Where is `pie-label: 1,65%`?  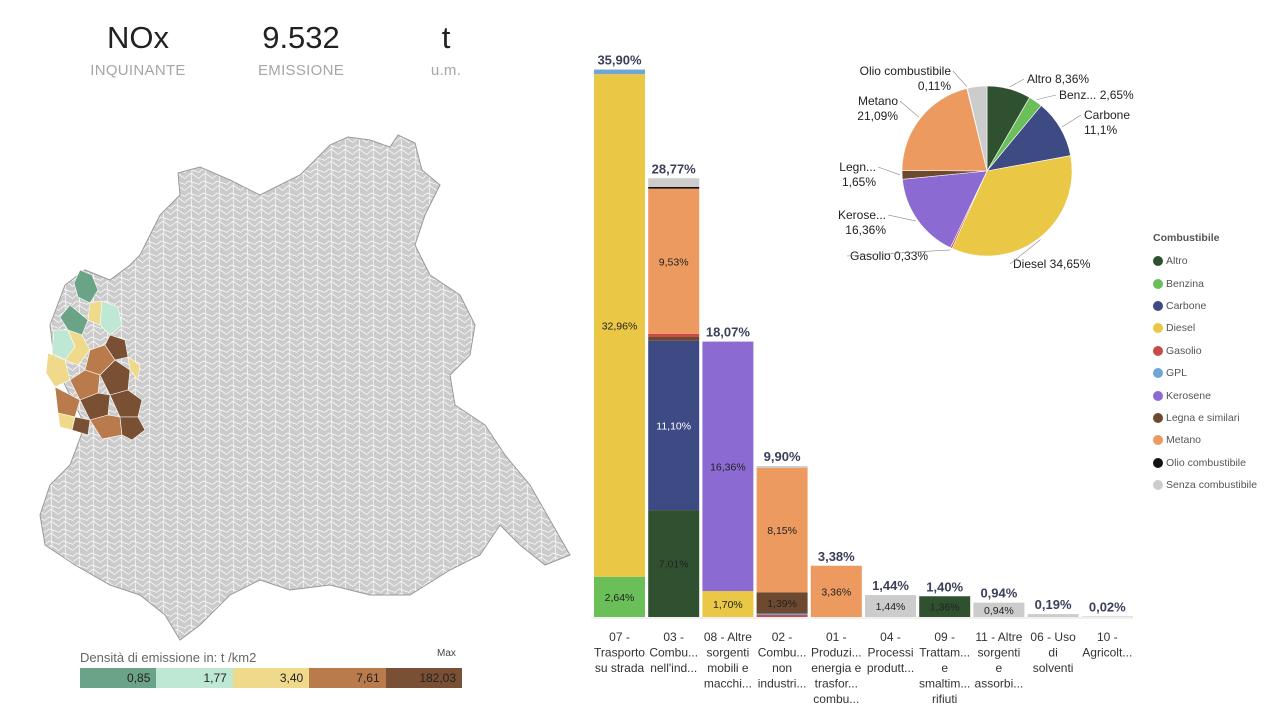
pie-label: 1,65% is located at coordinates (859, 182).